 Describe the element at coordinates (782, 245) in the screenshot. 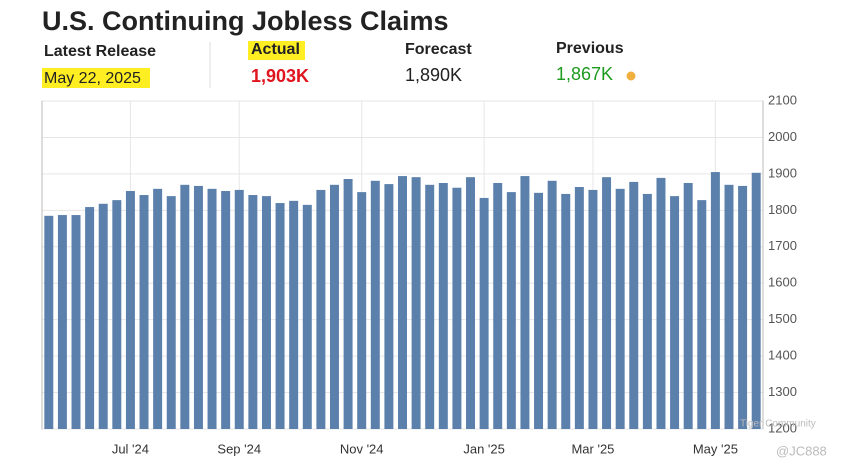

I see `y-tick-label: 1700` at that location.